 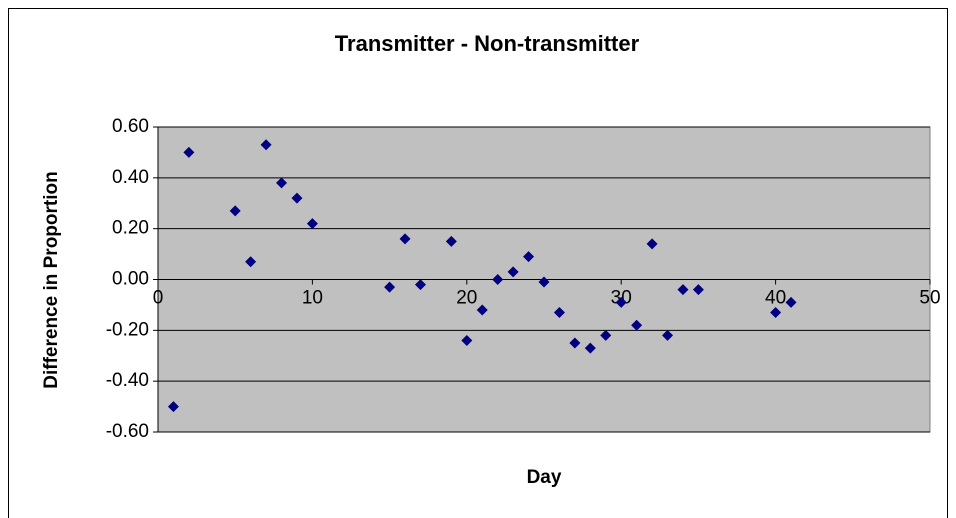 What do you see at coordinates (127, 431) in the screenshot?
I see `y-tick-label: -0.60` at bounding box center [127, 431].